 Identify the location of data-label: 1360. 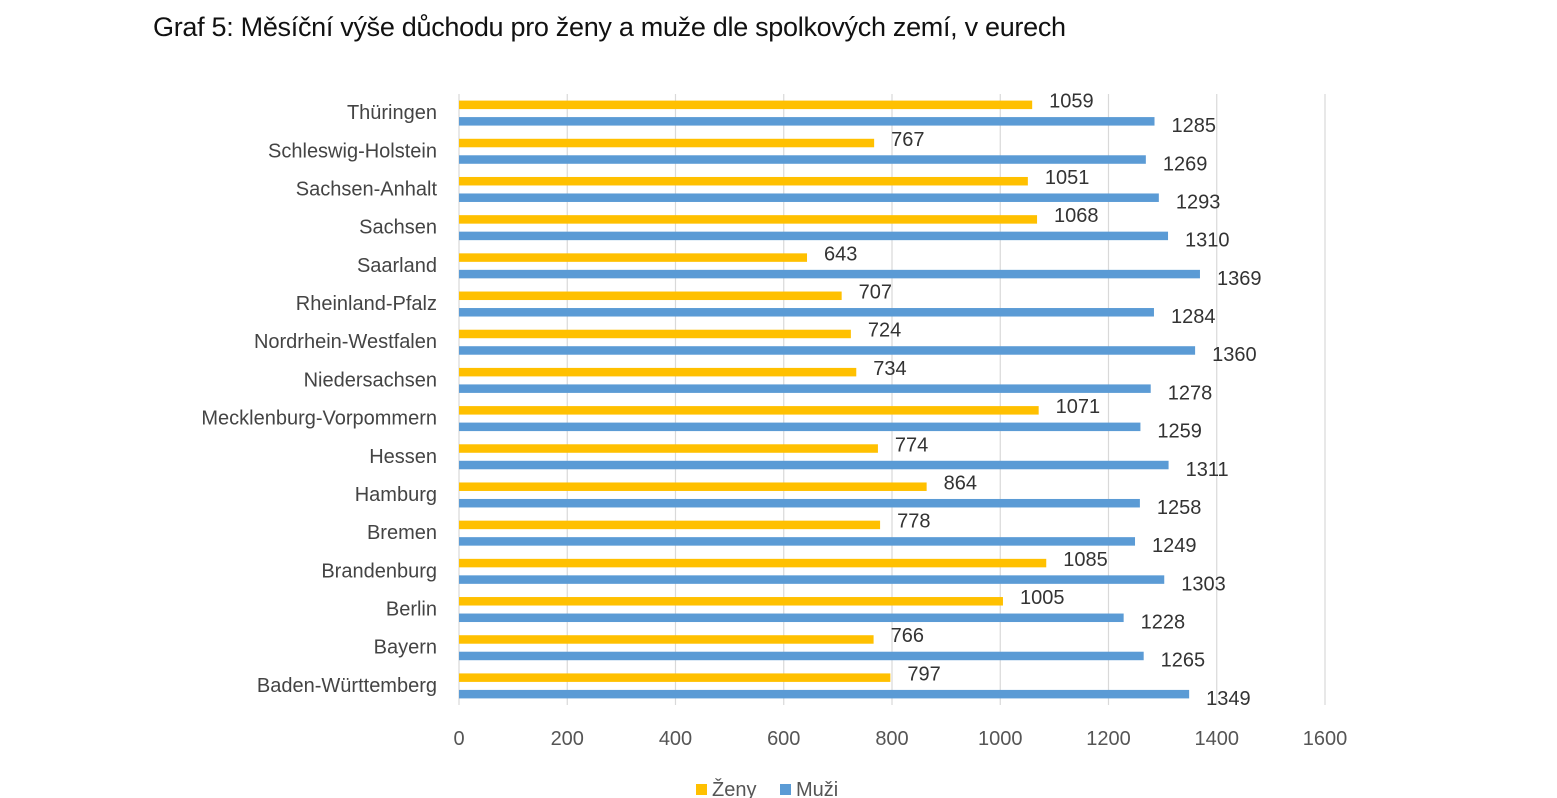
(1234, 355).